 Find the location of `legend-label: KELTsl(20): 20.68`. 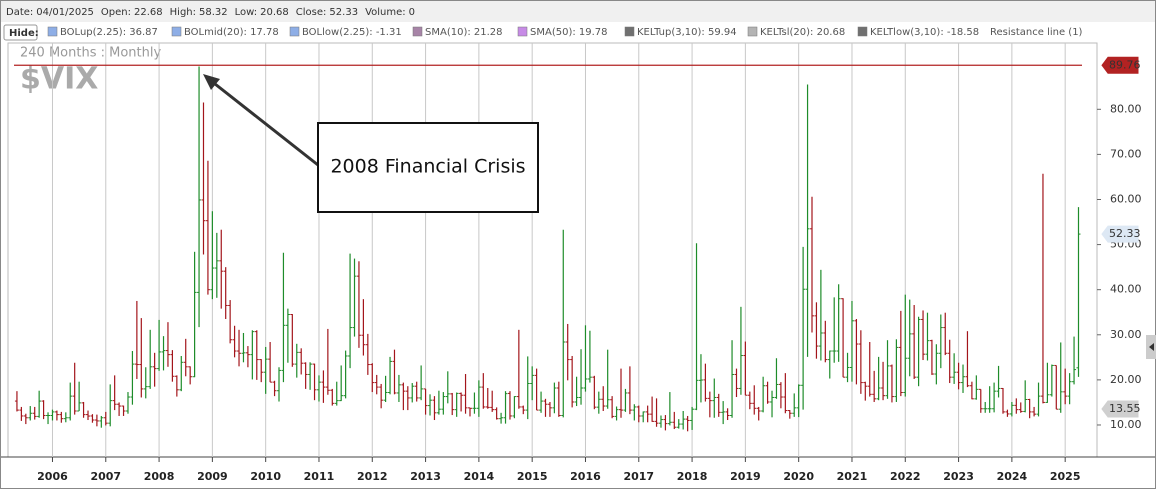

legend-label: KELTsl(20): 20.68 is located at coordinates (802, 32).